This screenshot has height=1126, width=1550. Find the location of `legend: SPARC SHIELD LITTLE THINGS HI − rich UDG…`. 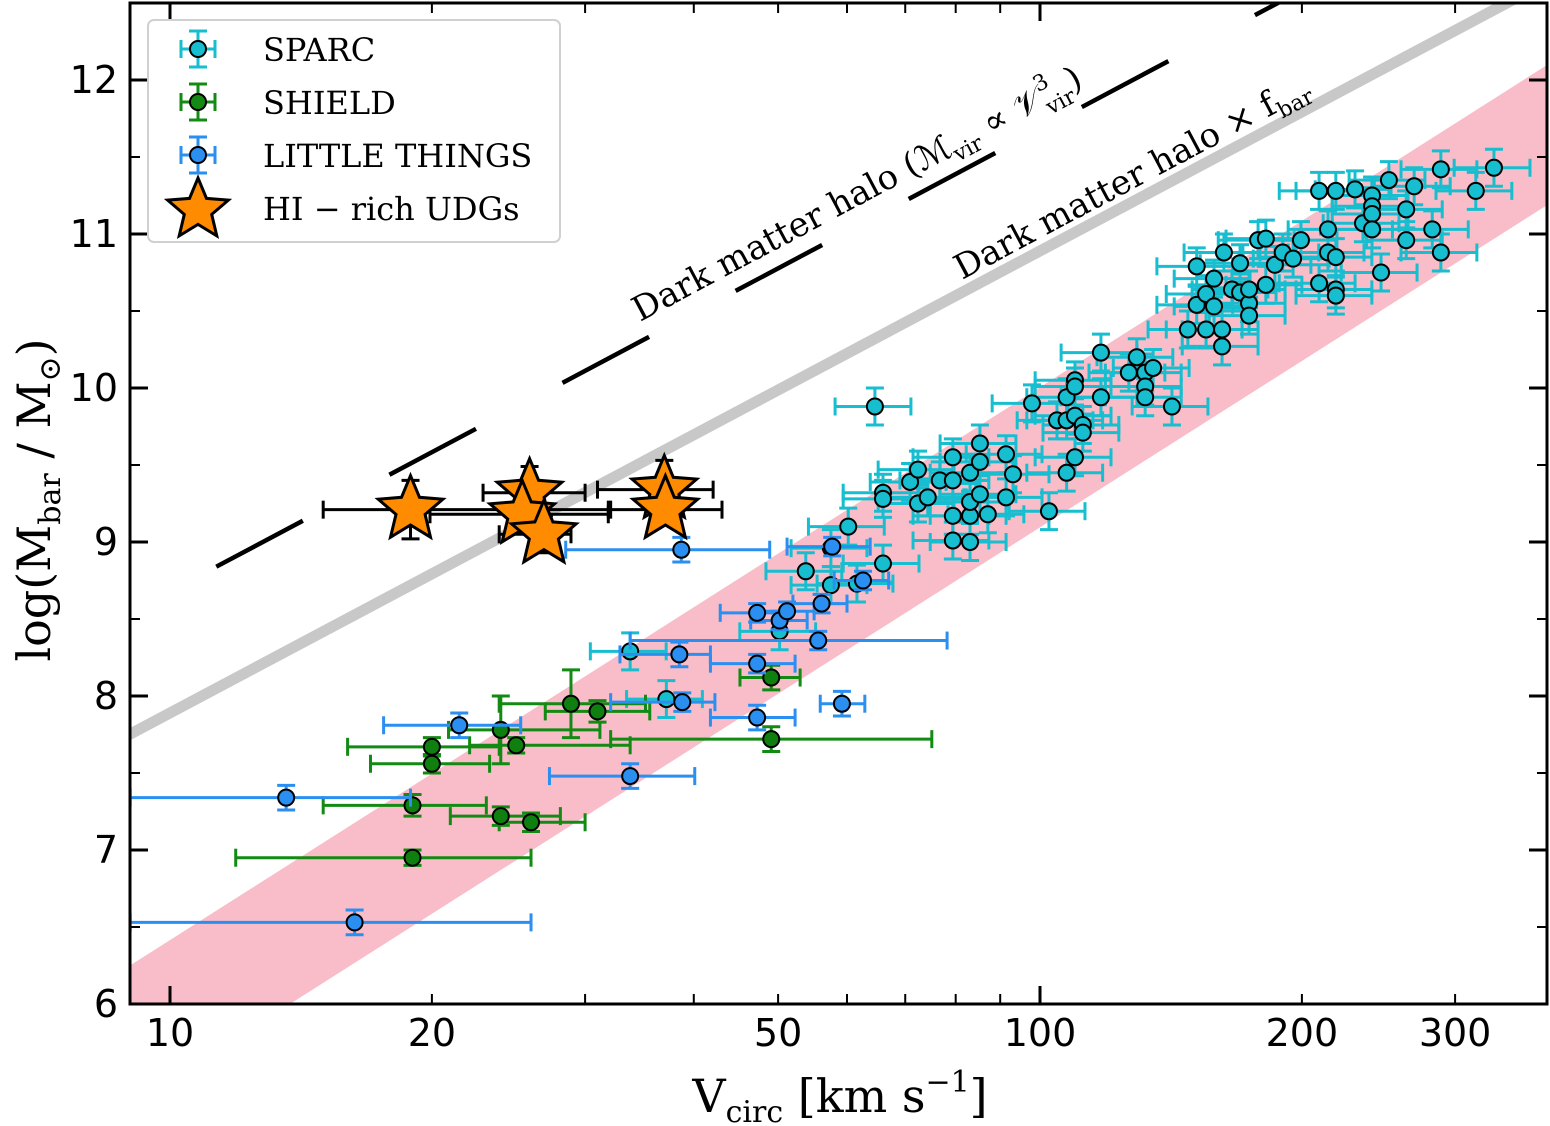

legend: SPARC SHIELD LITTLE THINGS HI − rich UDG… is located at coordinates (354, 131).